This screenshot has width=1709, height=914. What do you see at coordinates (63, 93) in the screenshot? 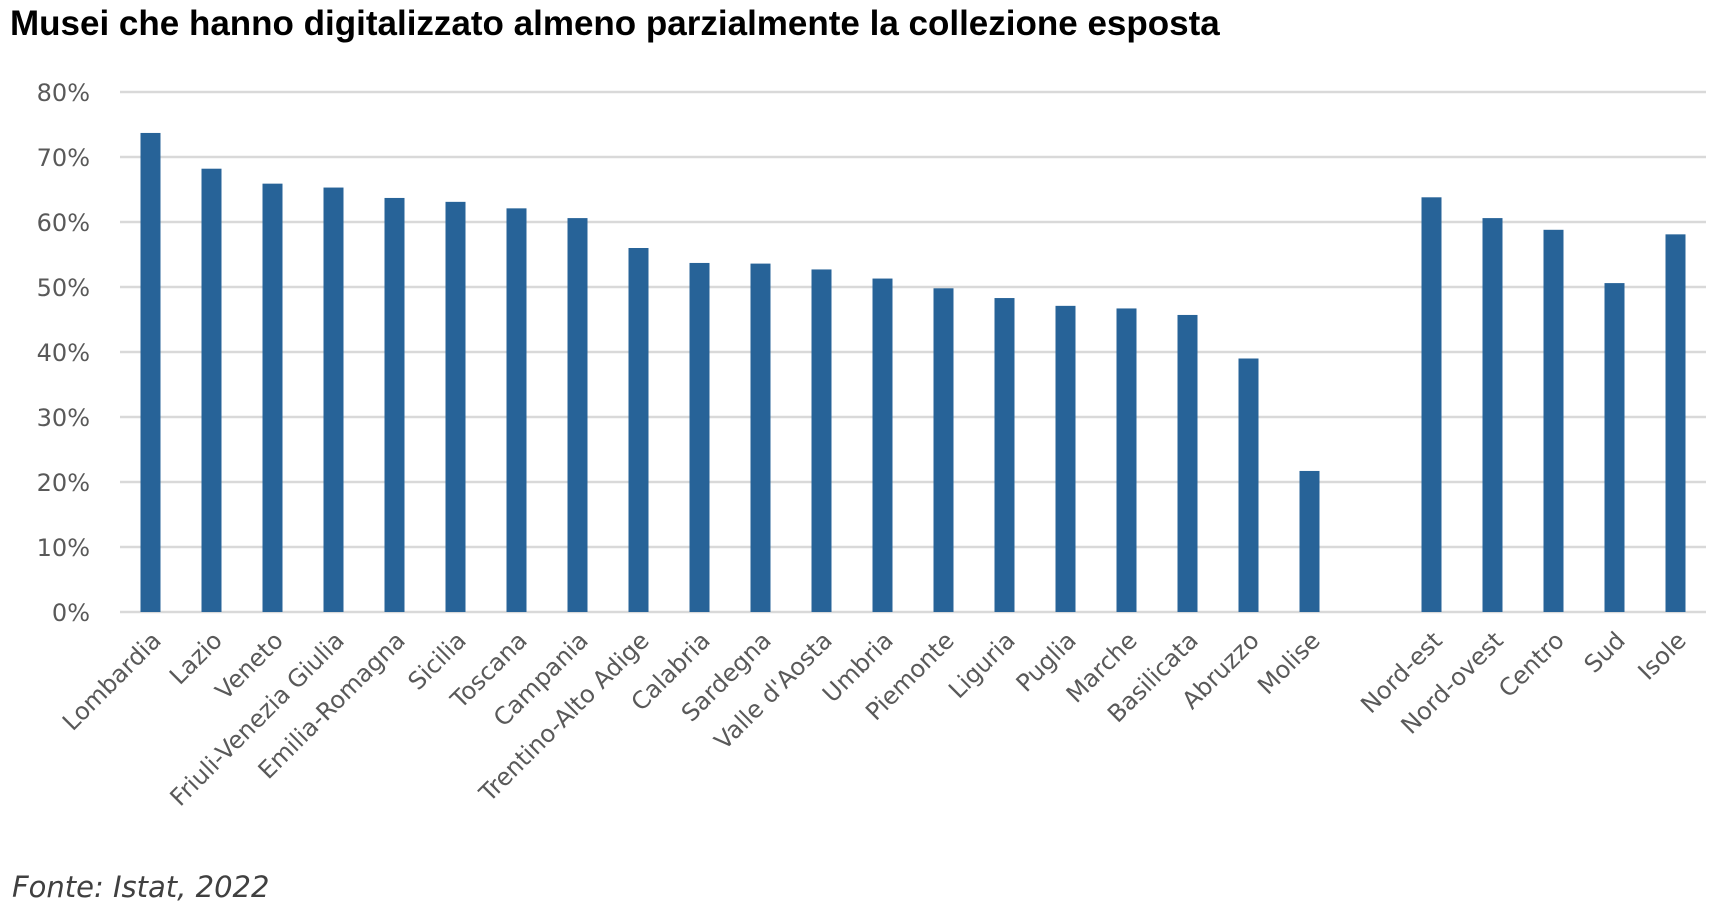
I see `y-tick-label: 80%` at bounding box center [63, 93].